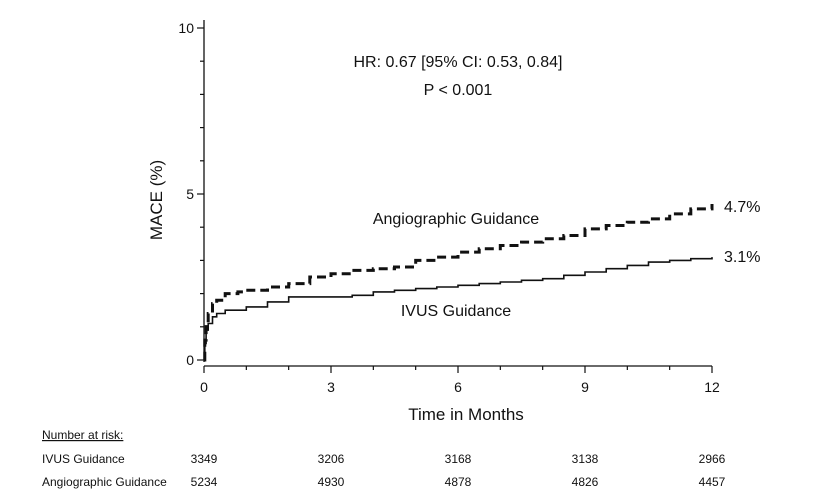 The height and width of the screenshot is (502, 816). Describe the element at coordinates (458, 90) in the screenshot. I see `p-value-annotation: P < 0.001` at that location.